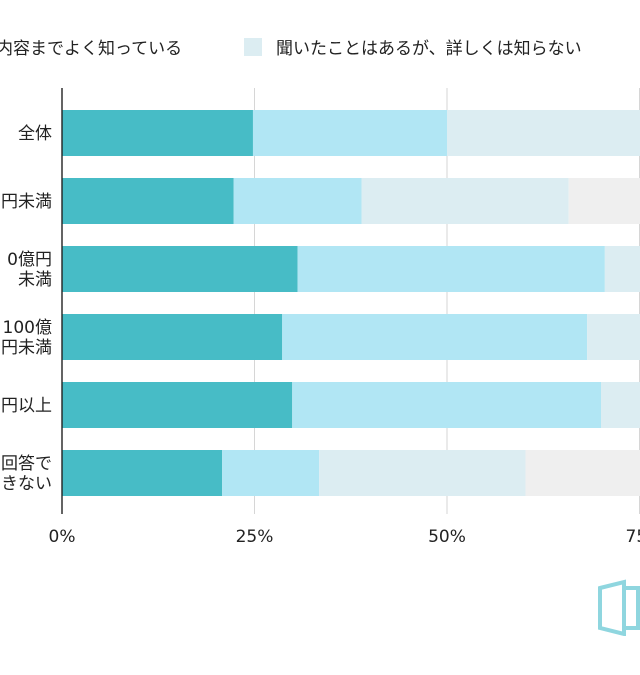 This screenshot has width=640, height=675. What do you see at coordinates (633, 537) in the screenshot?
I see `x-tick-label: 75` at bounding box center [633, 537].